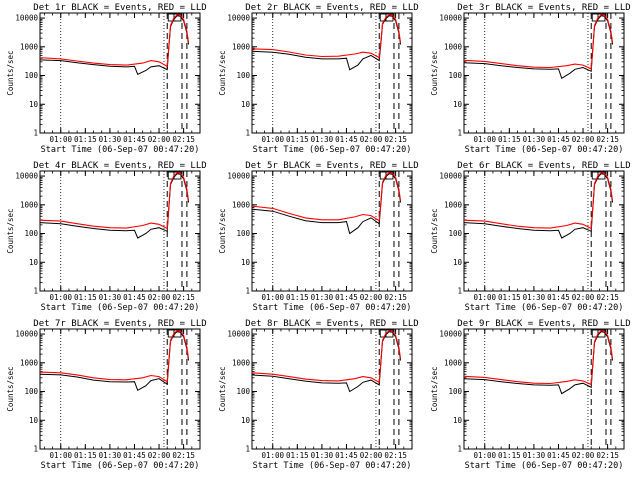  Describe the element at coordinates (119, 166) in the screenshot. I see `chart-title: Det 4r BLACK = Events, RED = LLD` at that location.